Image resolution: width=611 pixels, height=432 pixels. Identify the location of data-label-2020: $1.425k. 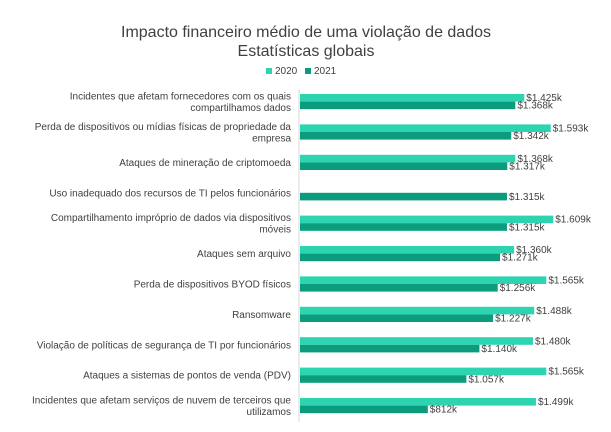
(544, 98).